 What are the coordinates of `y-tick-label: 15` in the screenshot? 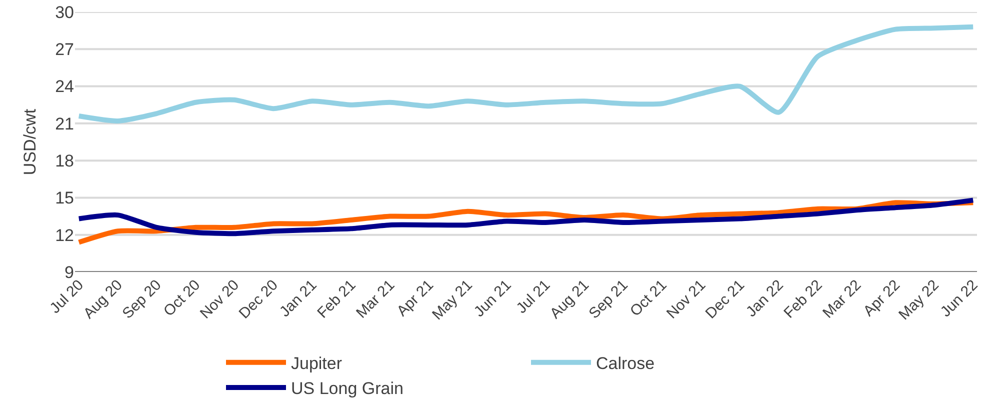 It's located at (64, 198).